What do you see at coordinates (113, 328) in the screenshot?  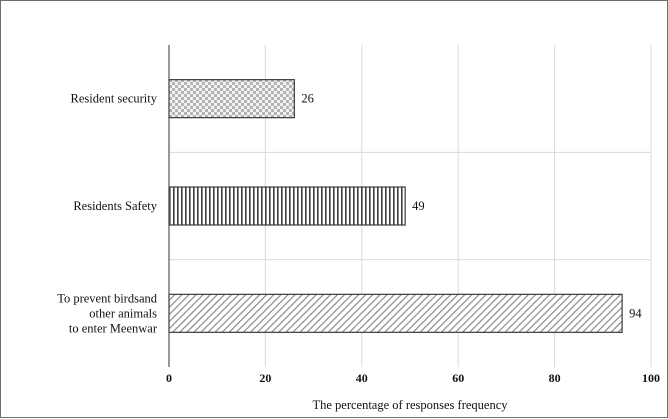 I see `category-label-line: to enter Meenwar` at bounding box center [113, 328].